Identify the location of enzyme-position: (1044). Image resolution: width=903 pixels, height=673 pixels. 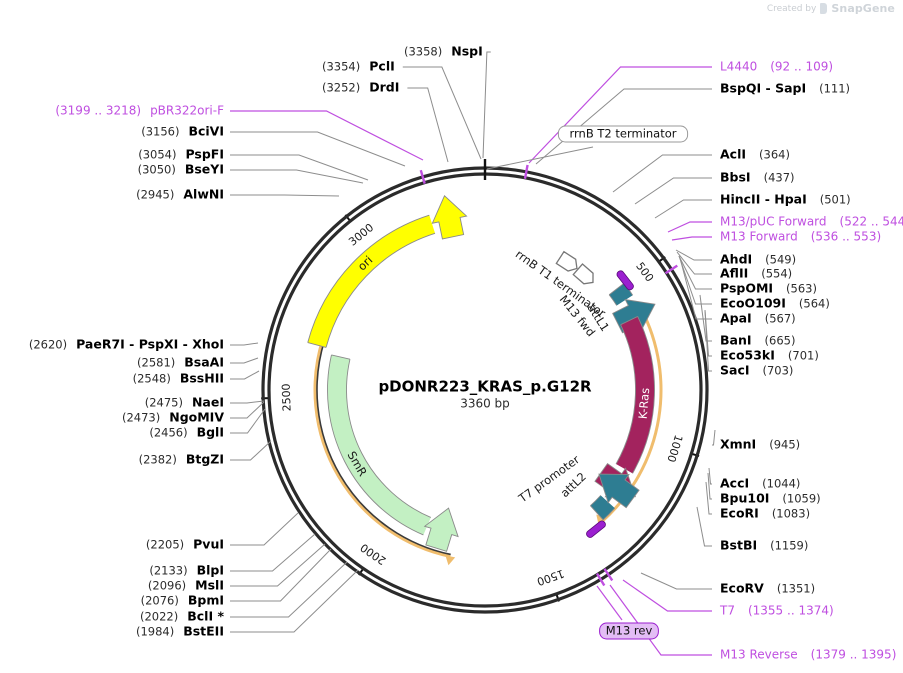
(781, 484).